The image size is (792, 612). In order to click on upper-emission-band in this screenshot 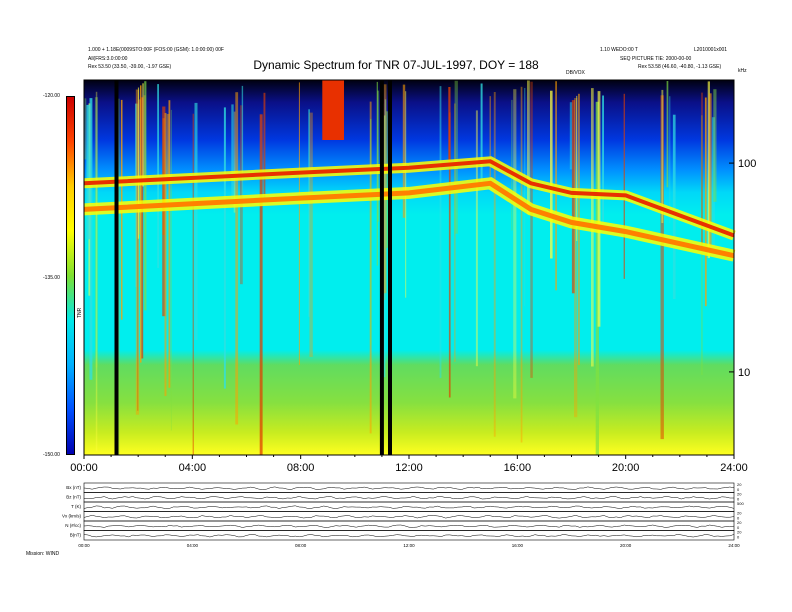, I will do `click(409, 198)`.